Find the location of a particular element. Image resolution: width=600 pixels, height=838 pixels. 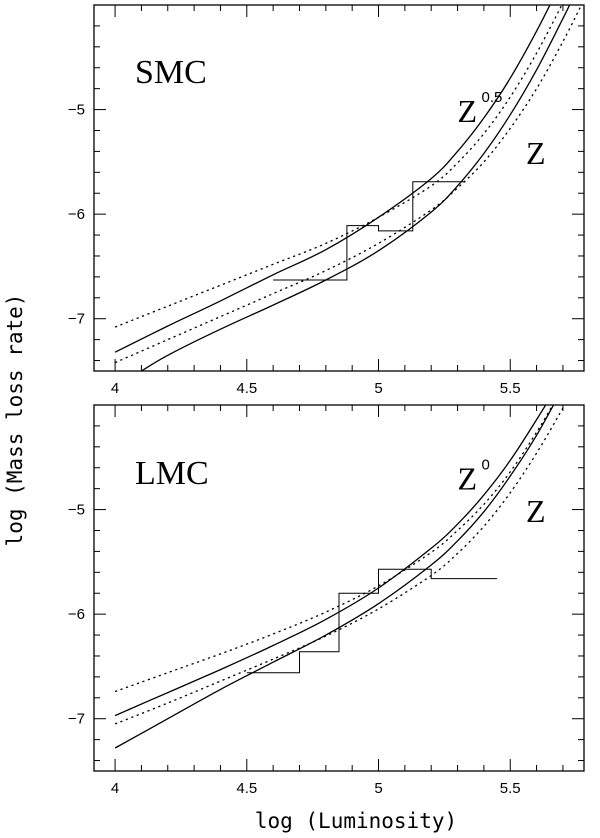

lmc-x-tick-label: 5.5 is located at coordinates (510, 788).